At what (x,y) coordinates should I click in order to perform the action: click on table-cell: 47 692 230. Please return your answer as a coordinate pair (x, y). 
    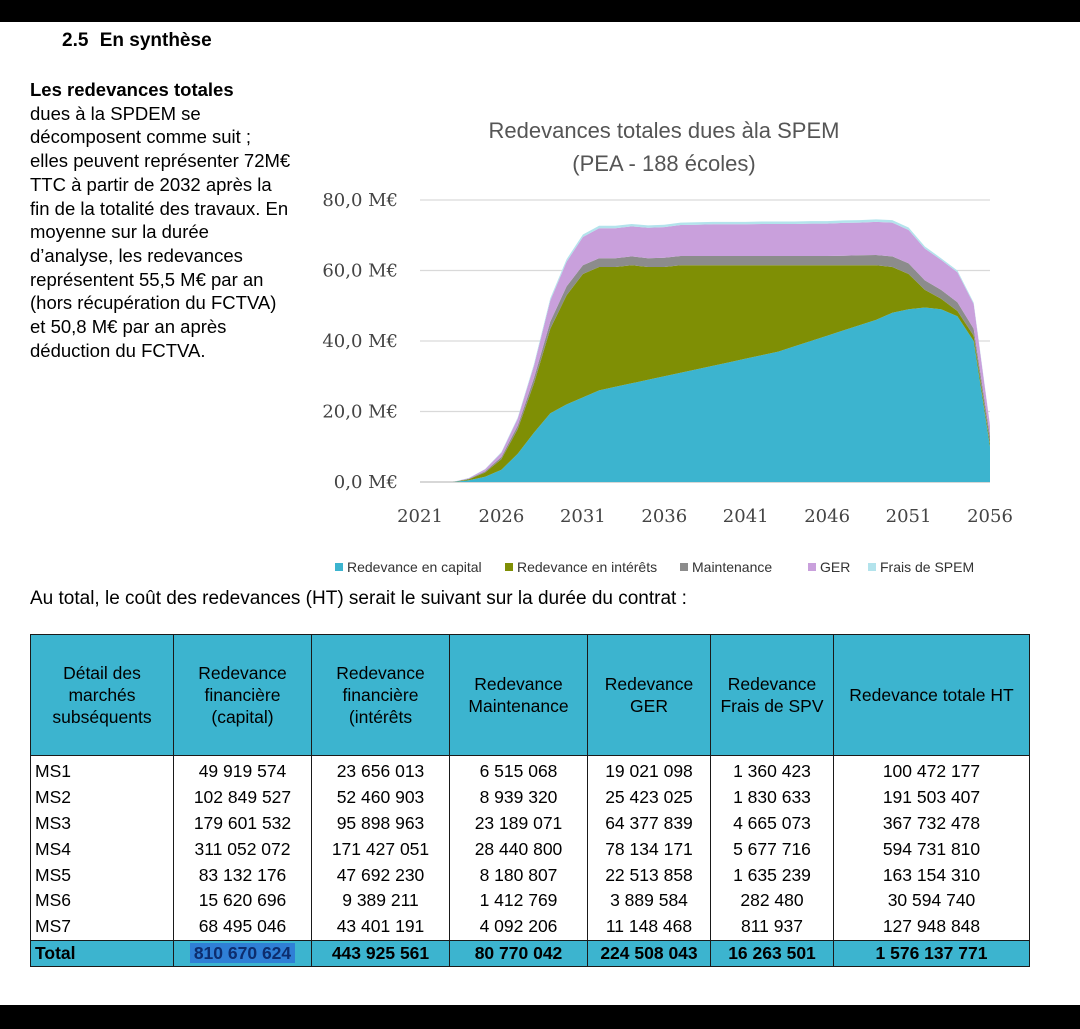
    Looking at the image, I should click on (380, 875).